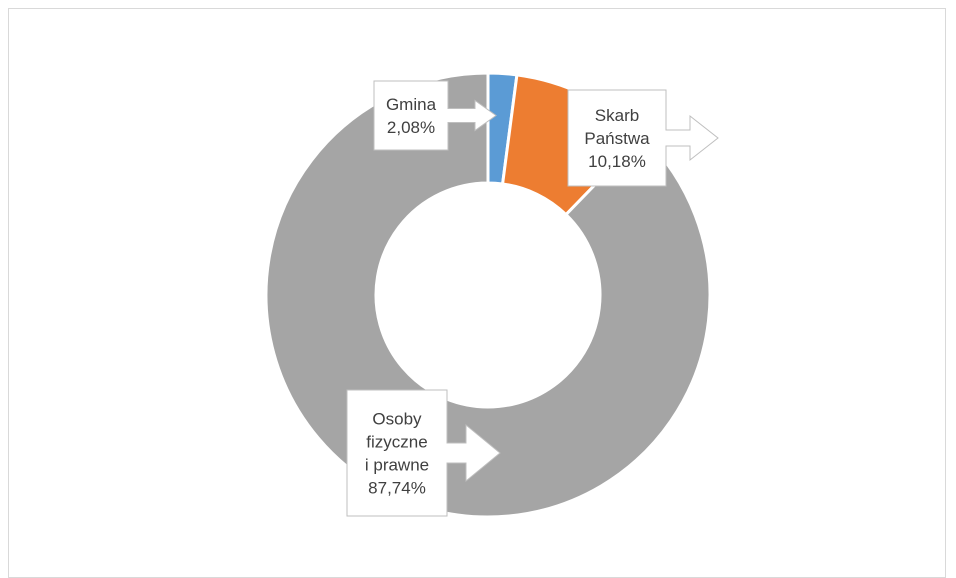  Describe the element at coordinates (397, 419) in the screenshot. I see `data-label-category: Osoby` at that location.